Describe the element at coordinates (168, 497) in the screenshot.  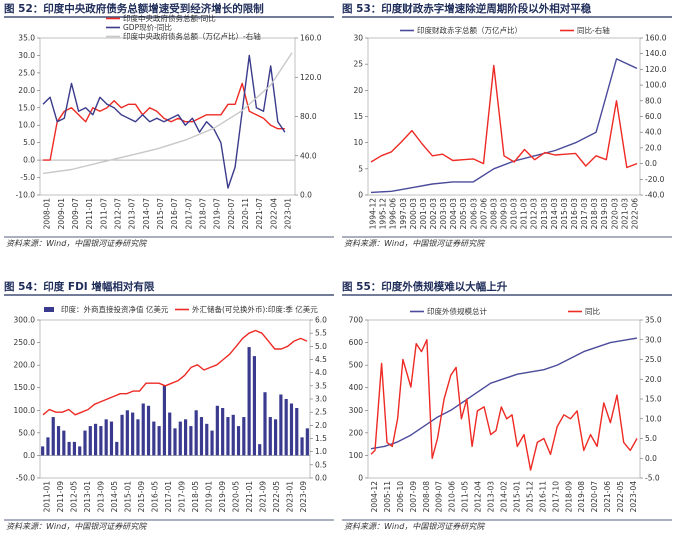
I see `x-tick-label: 2017-01` at that location.